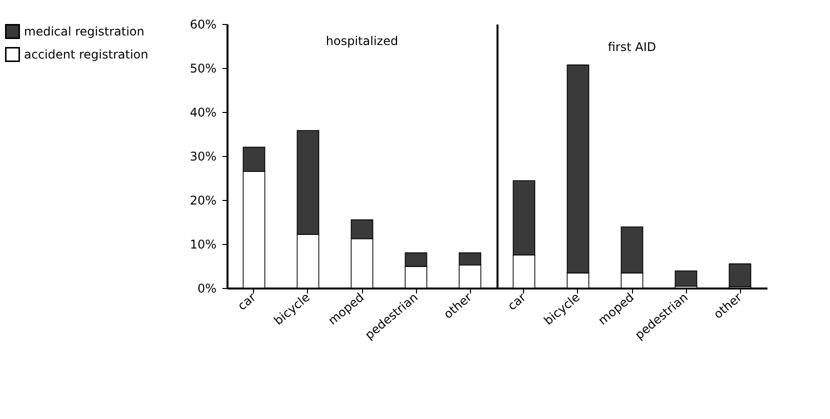 The width and height of the screenshot is (830, 419). What do you see at coordinates (84, 31) in the screenshot?
I see `legend-label: medical registration` at bounding box center [84, 31].